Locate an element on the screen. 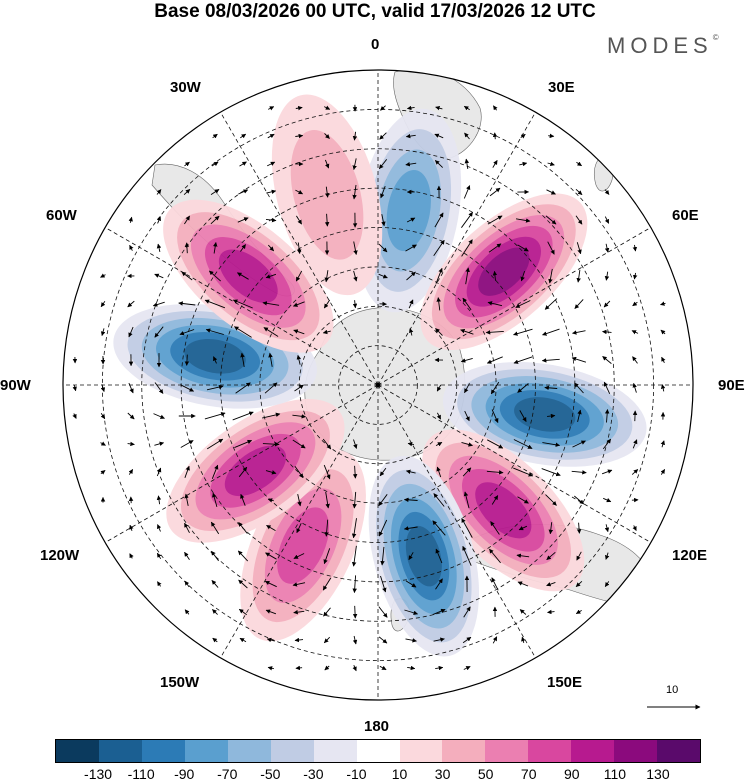 The image size is (750, 783). lon-label-120w: 120W is located at coordinates (60, 555).